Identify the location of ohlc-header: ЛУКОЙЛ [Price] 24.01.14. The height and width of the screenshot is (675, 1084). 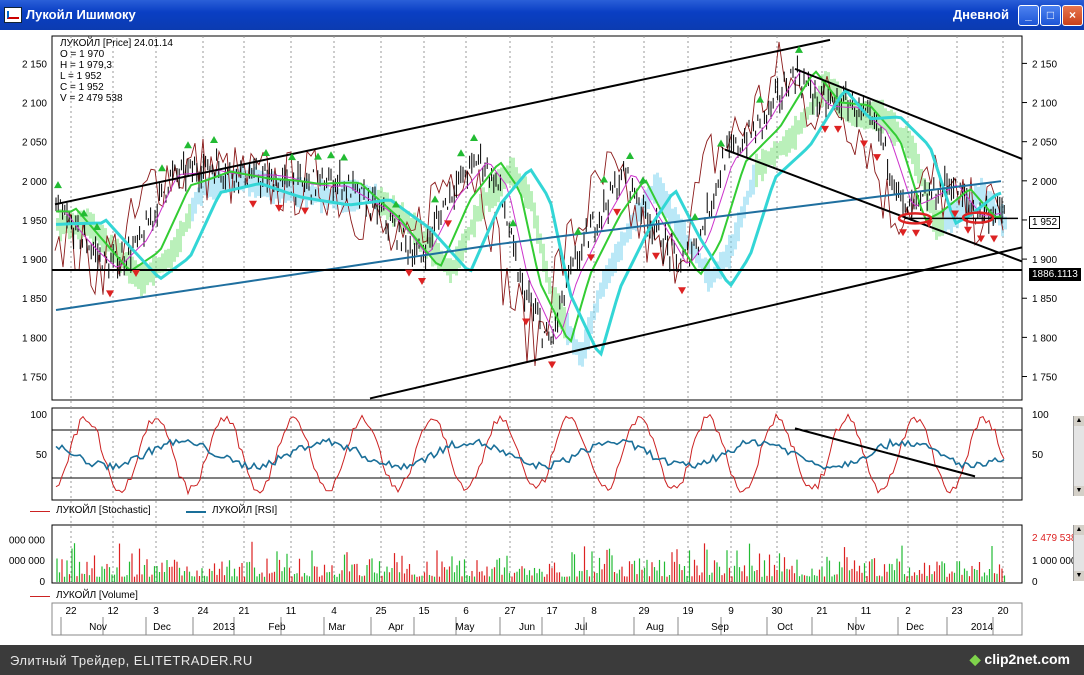
(116, 43).